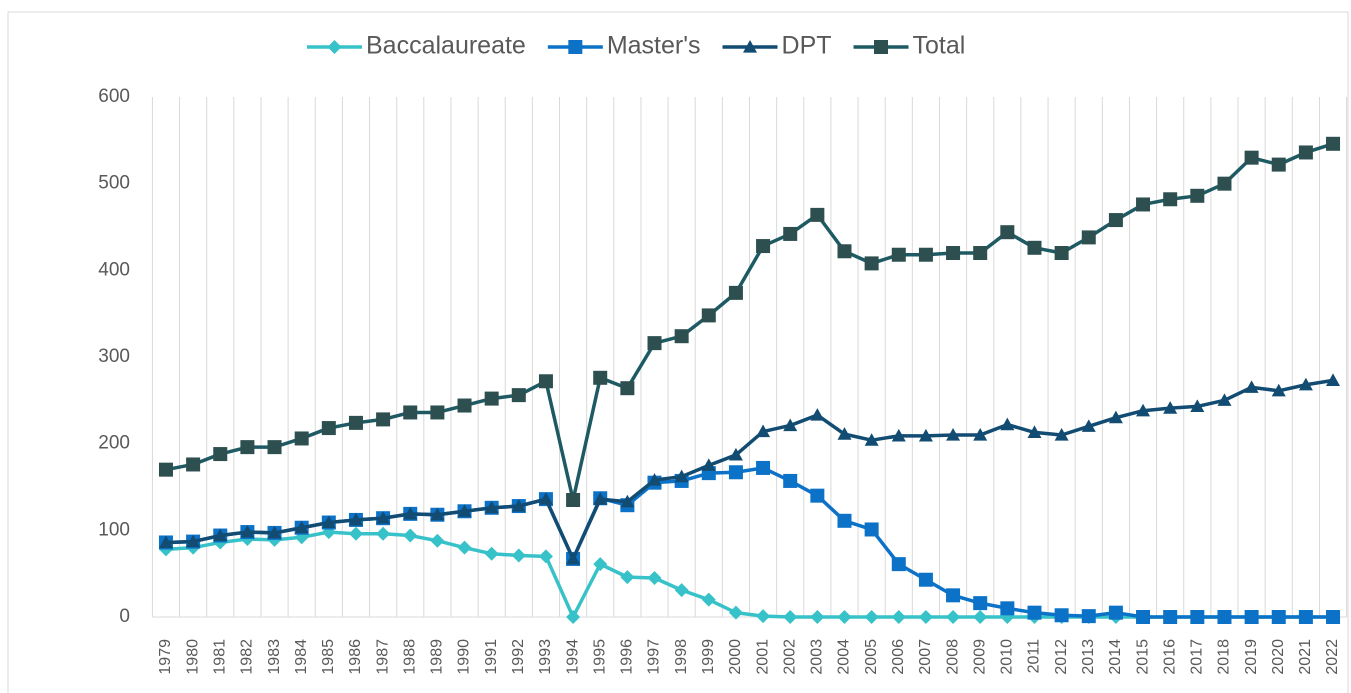 The image size is (1351, 693). I want to click on x-tick-label: 1979, so click(165, 657).